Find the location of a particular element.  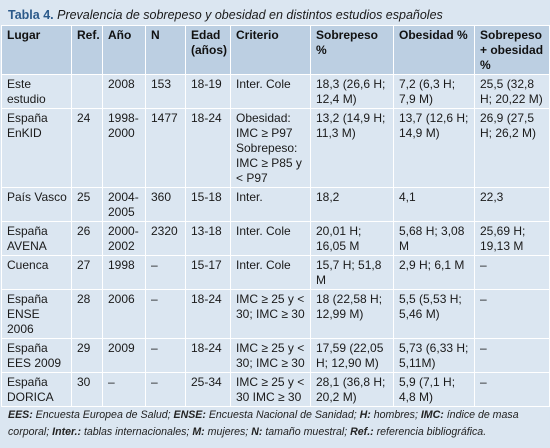

cell-ref: 29 is located at coordinates (87, 355).